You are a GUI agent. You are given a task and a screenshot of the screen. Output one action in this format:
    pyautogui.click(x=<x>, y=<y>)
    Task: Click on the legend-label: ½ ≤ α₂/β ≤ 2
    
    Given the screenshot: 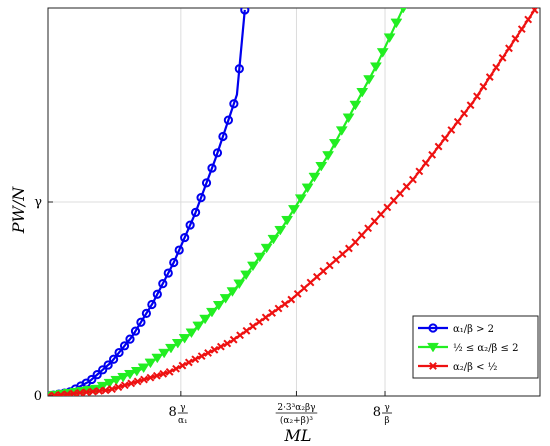 What is the action you would take?
    pyautogui.click(x=485, y=348)
    